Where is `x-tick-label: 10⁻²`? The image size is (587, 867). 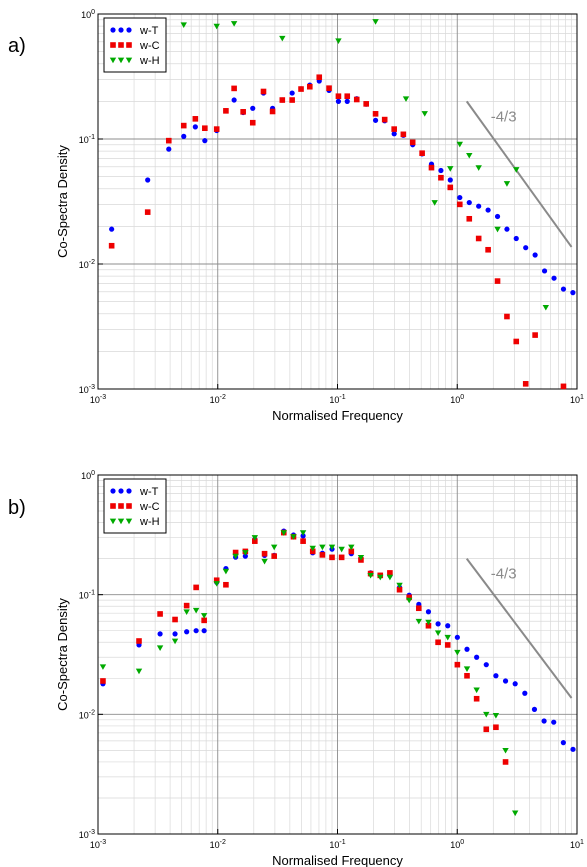
x-tick-label: 10⁻² is located at coordinates (218, 399).